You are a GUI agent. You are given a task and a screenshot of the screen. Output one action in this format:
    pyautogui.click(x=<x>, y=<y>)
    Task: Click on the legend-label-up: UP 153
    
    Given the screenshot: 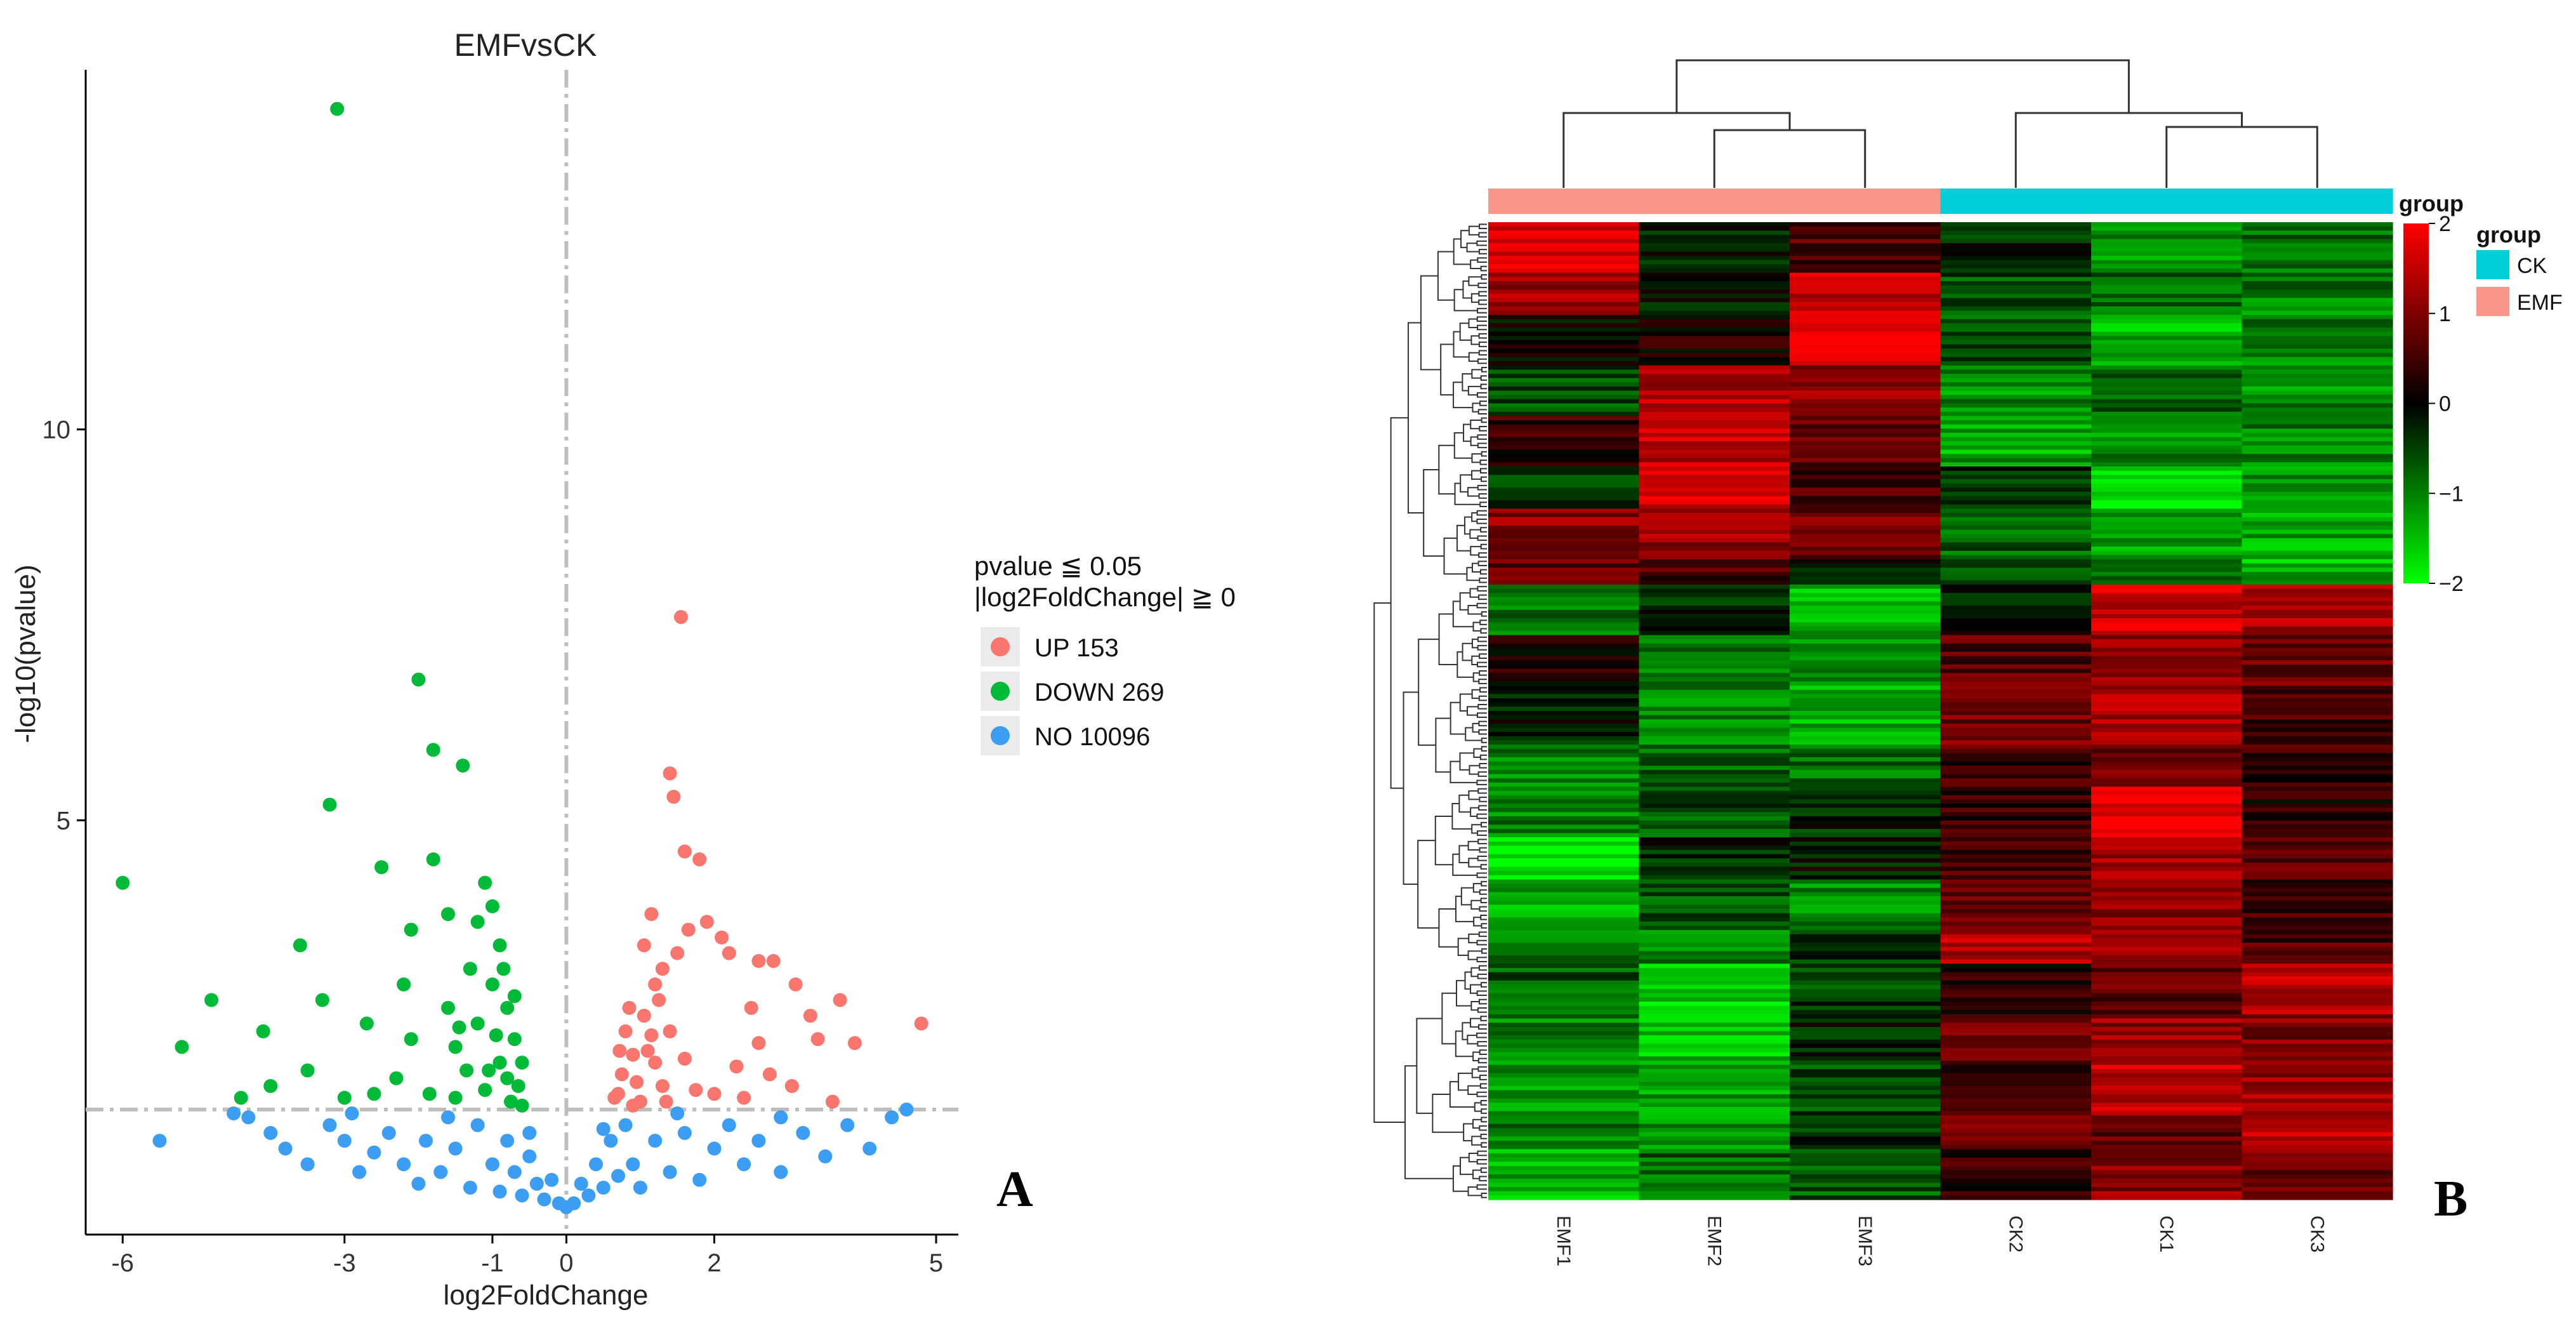 What is the action you would take?
    pyautogui.click(x=1076, y=648)
    